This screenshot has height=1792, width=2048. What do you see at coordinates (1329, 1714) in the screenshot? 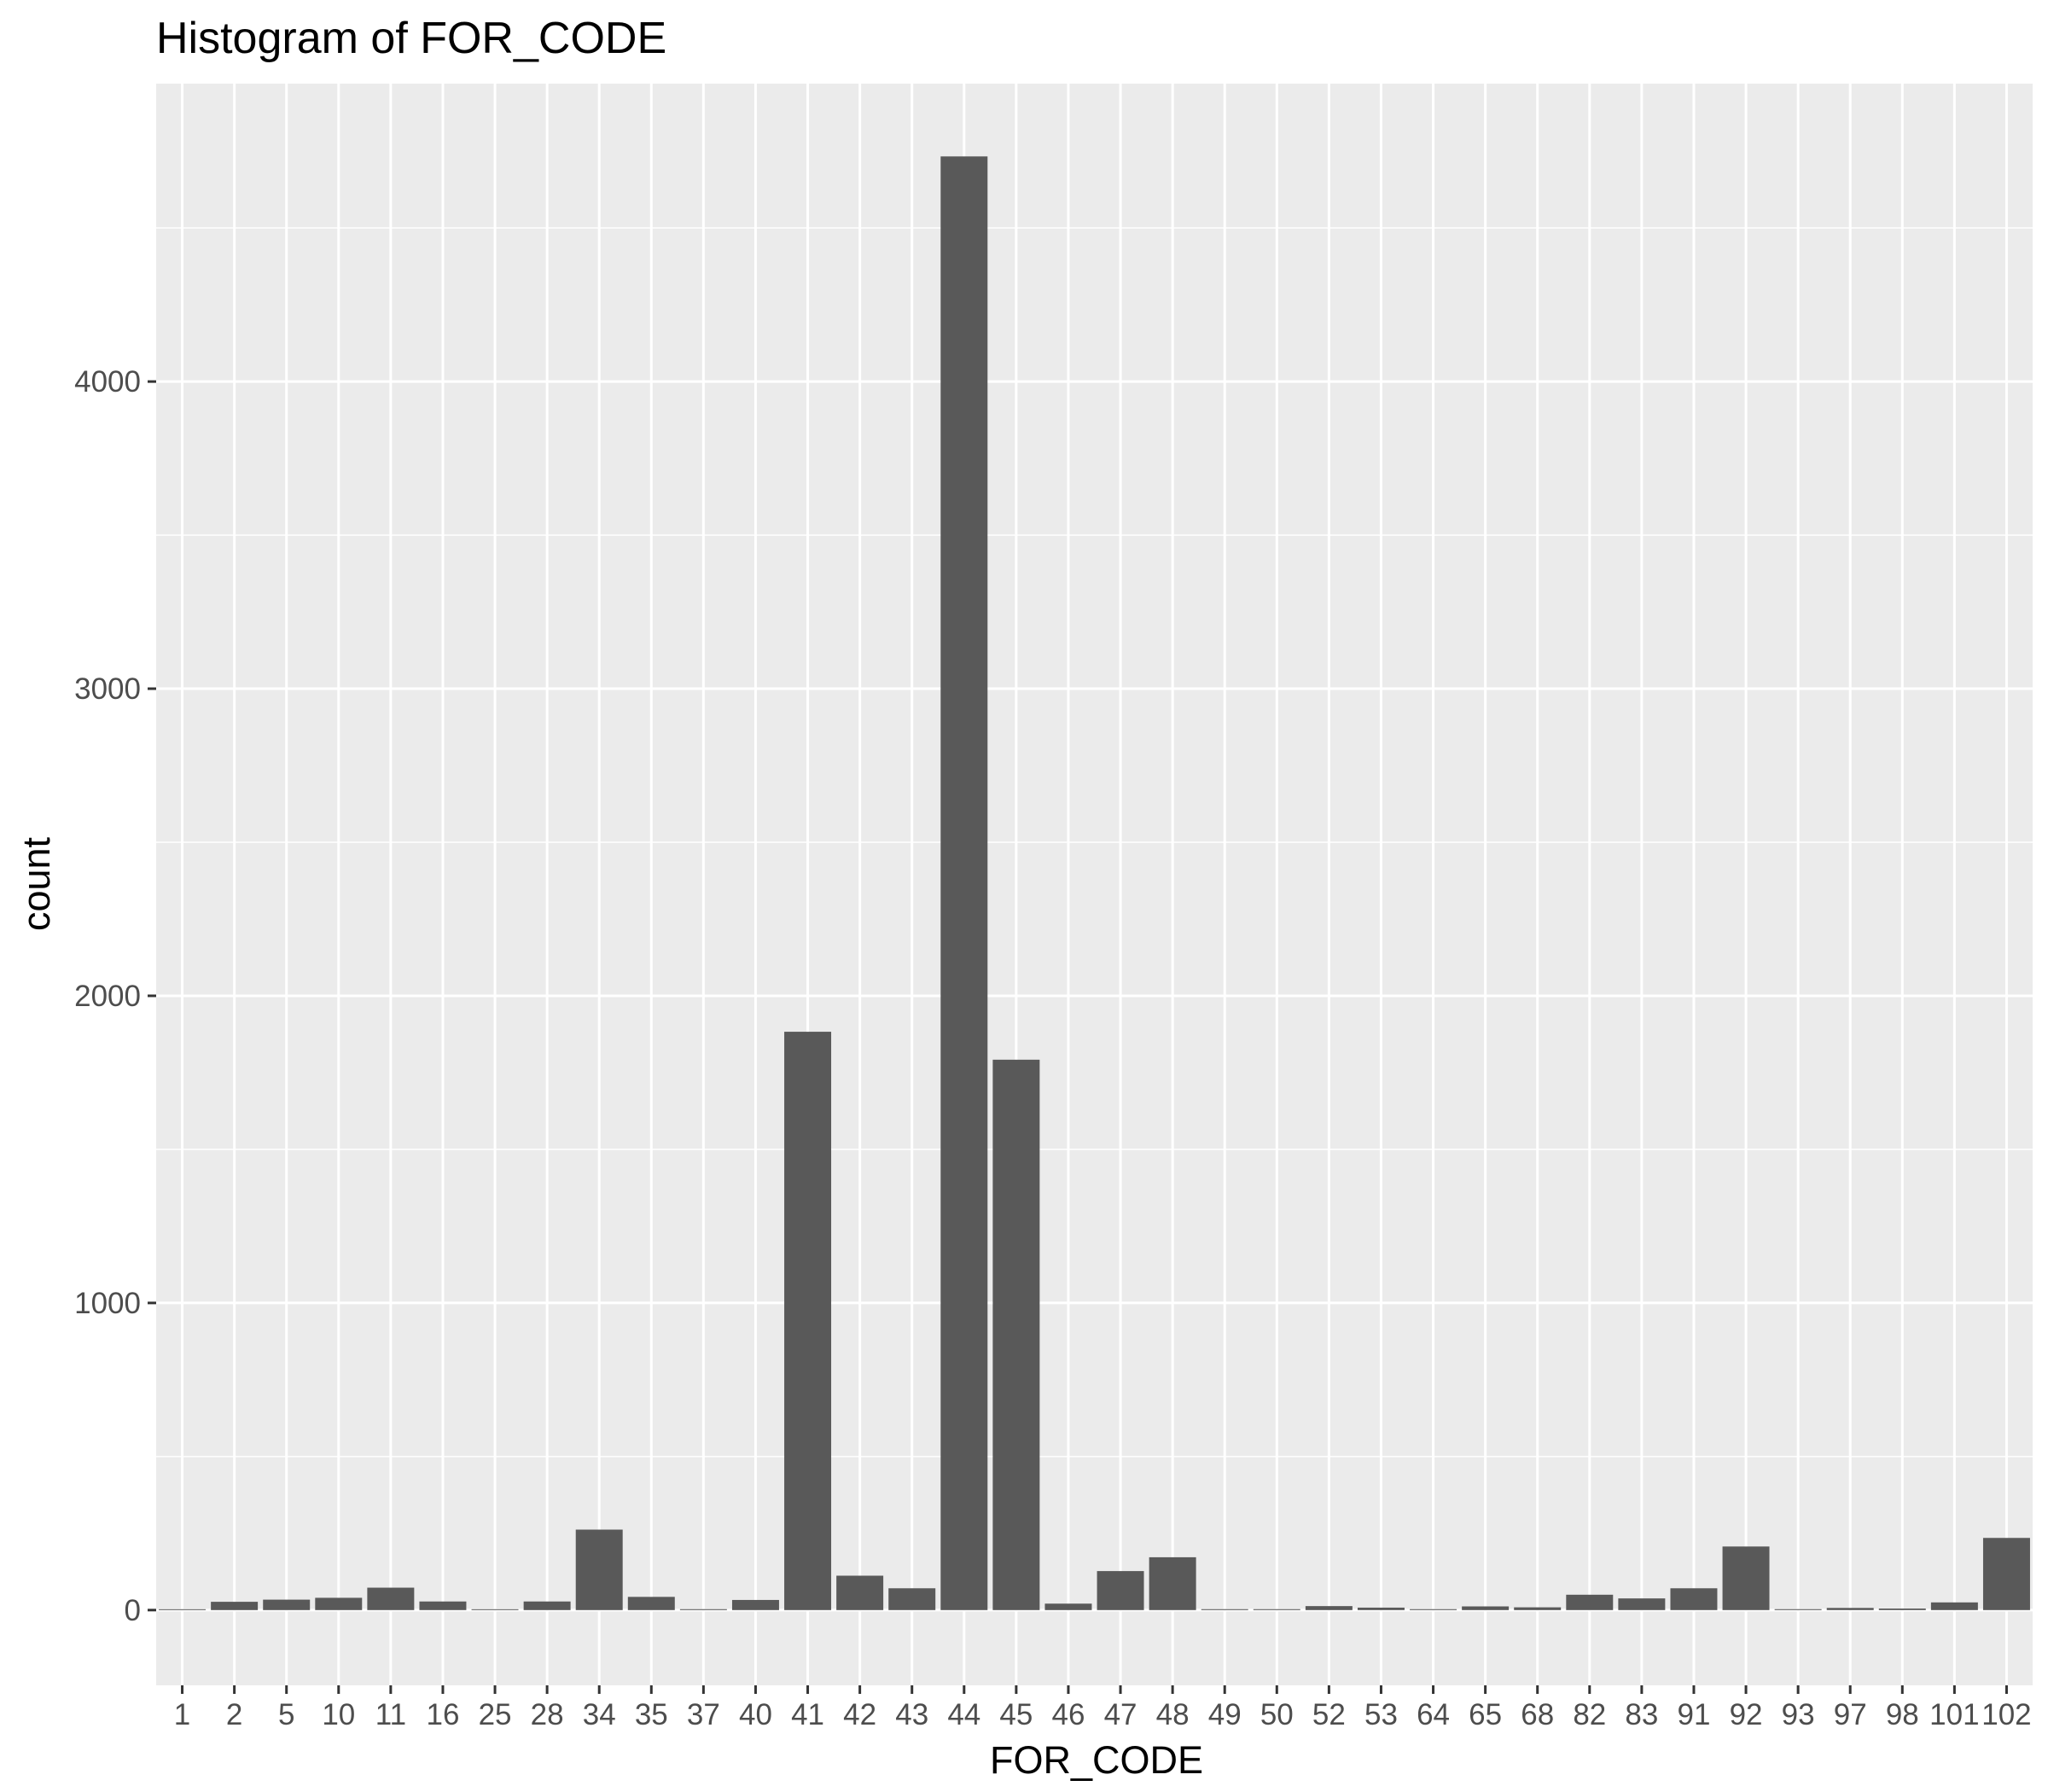
I see `x-tick-label: 52` at bounding box center [1329, 1714].